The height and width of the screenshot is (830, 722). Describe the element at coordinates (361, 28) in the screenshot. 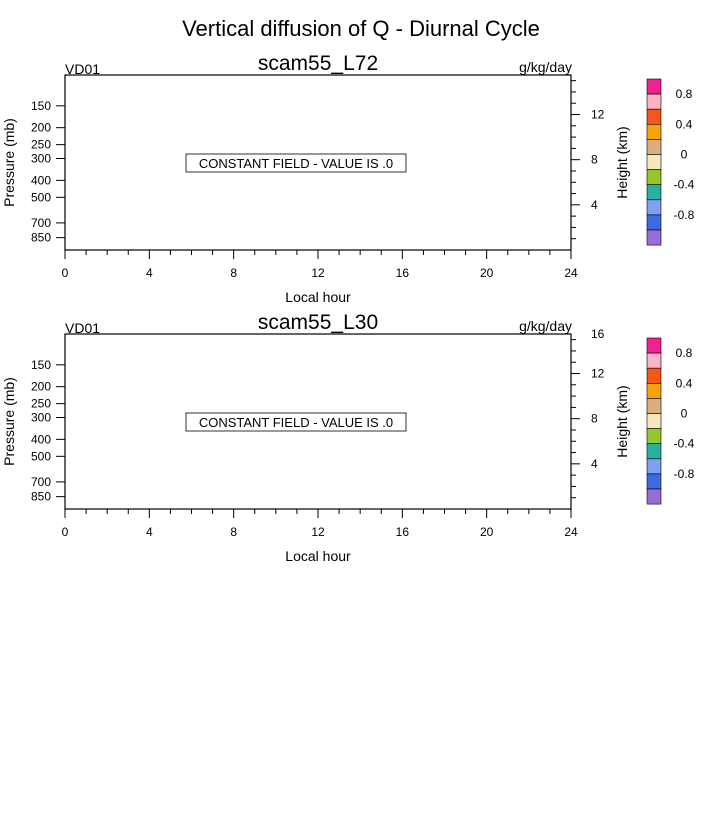

I see `main-title: Vertical diffusion of Q - Diurnal Cycle` at that location.